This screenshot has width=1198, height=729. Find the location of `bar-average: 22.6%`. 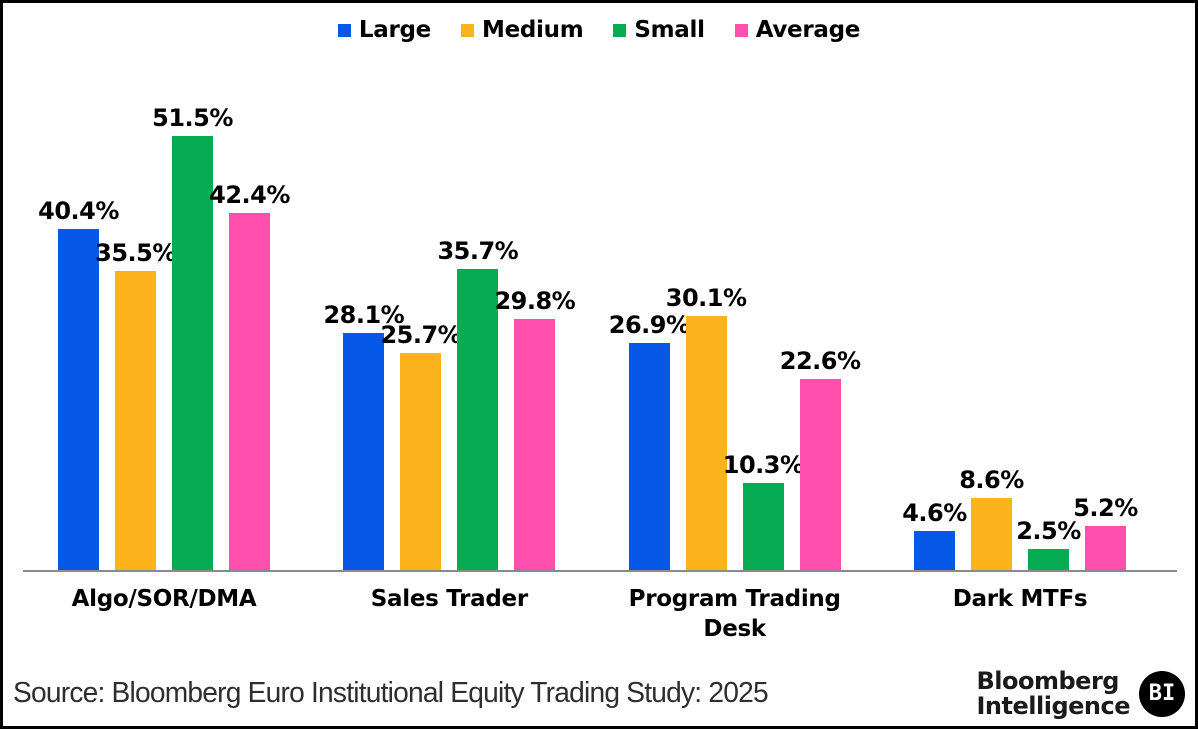

bar-average: 22.6% is located at coordinates (820, 458).